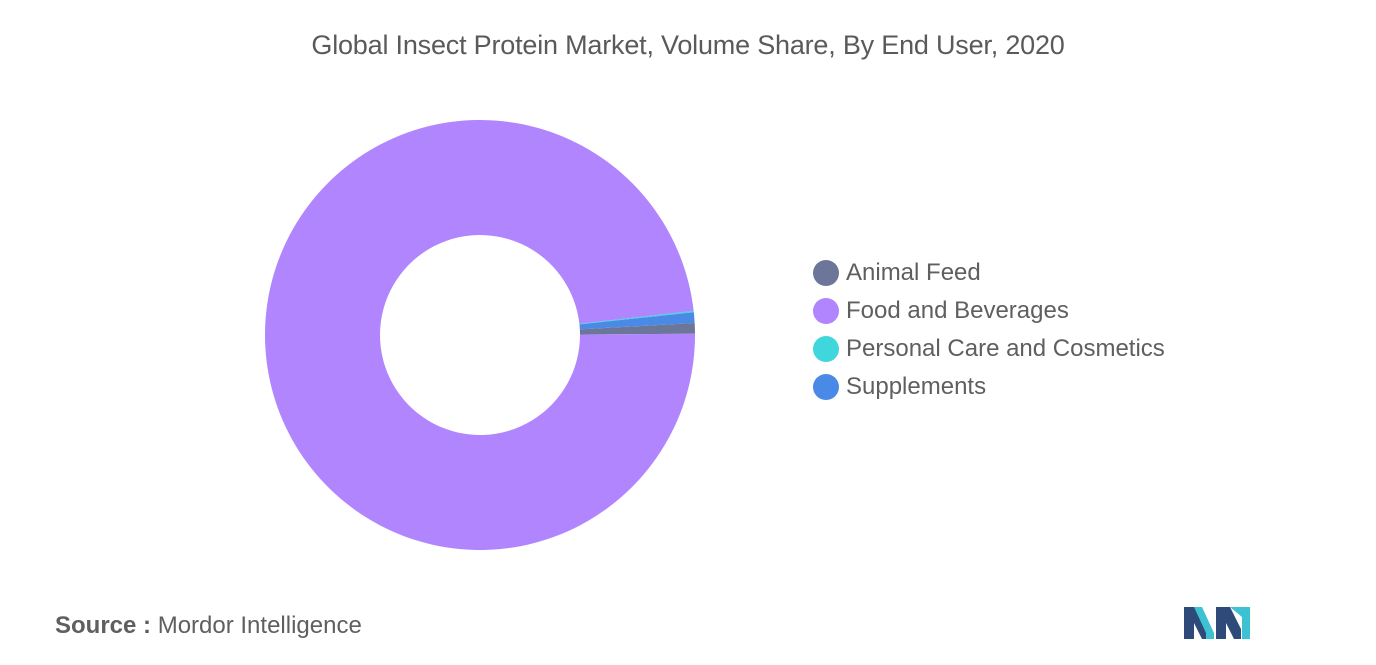 Image resolution: width=1376 pixels, height=665 pixels. I want to click on mordor-intelligence-logo-icon, so click(1217, 623).